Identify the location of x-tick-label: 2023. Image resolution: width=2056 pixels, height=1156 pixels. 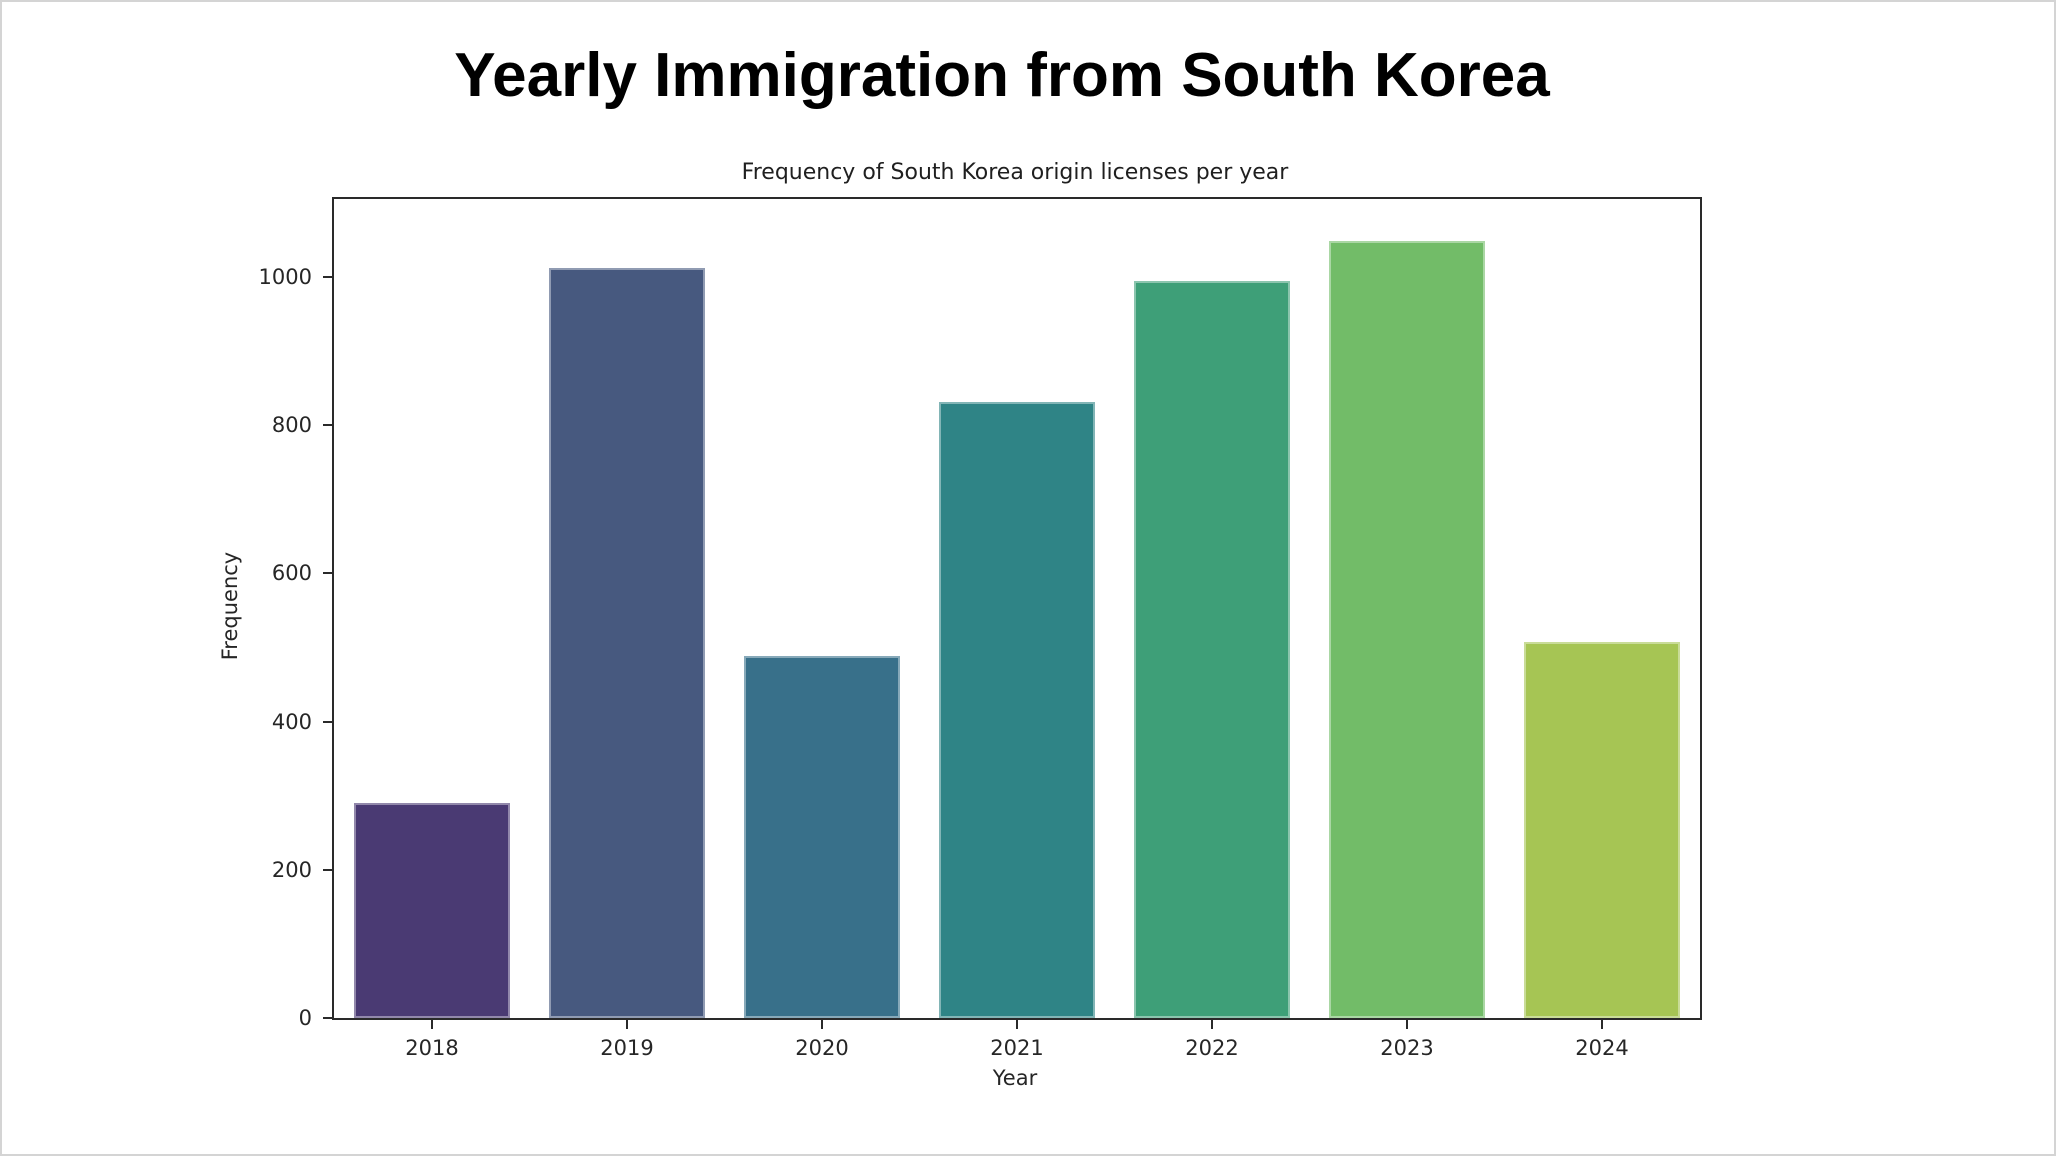
(1407, 1048).